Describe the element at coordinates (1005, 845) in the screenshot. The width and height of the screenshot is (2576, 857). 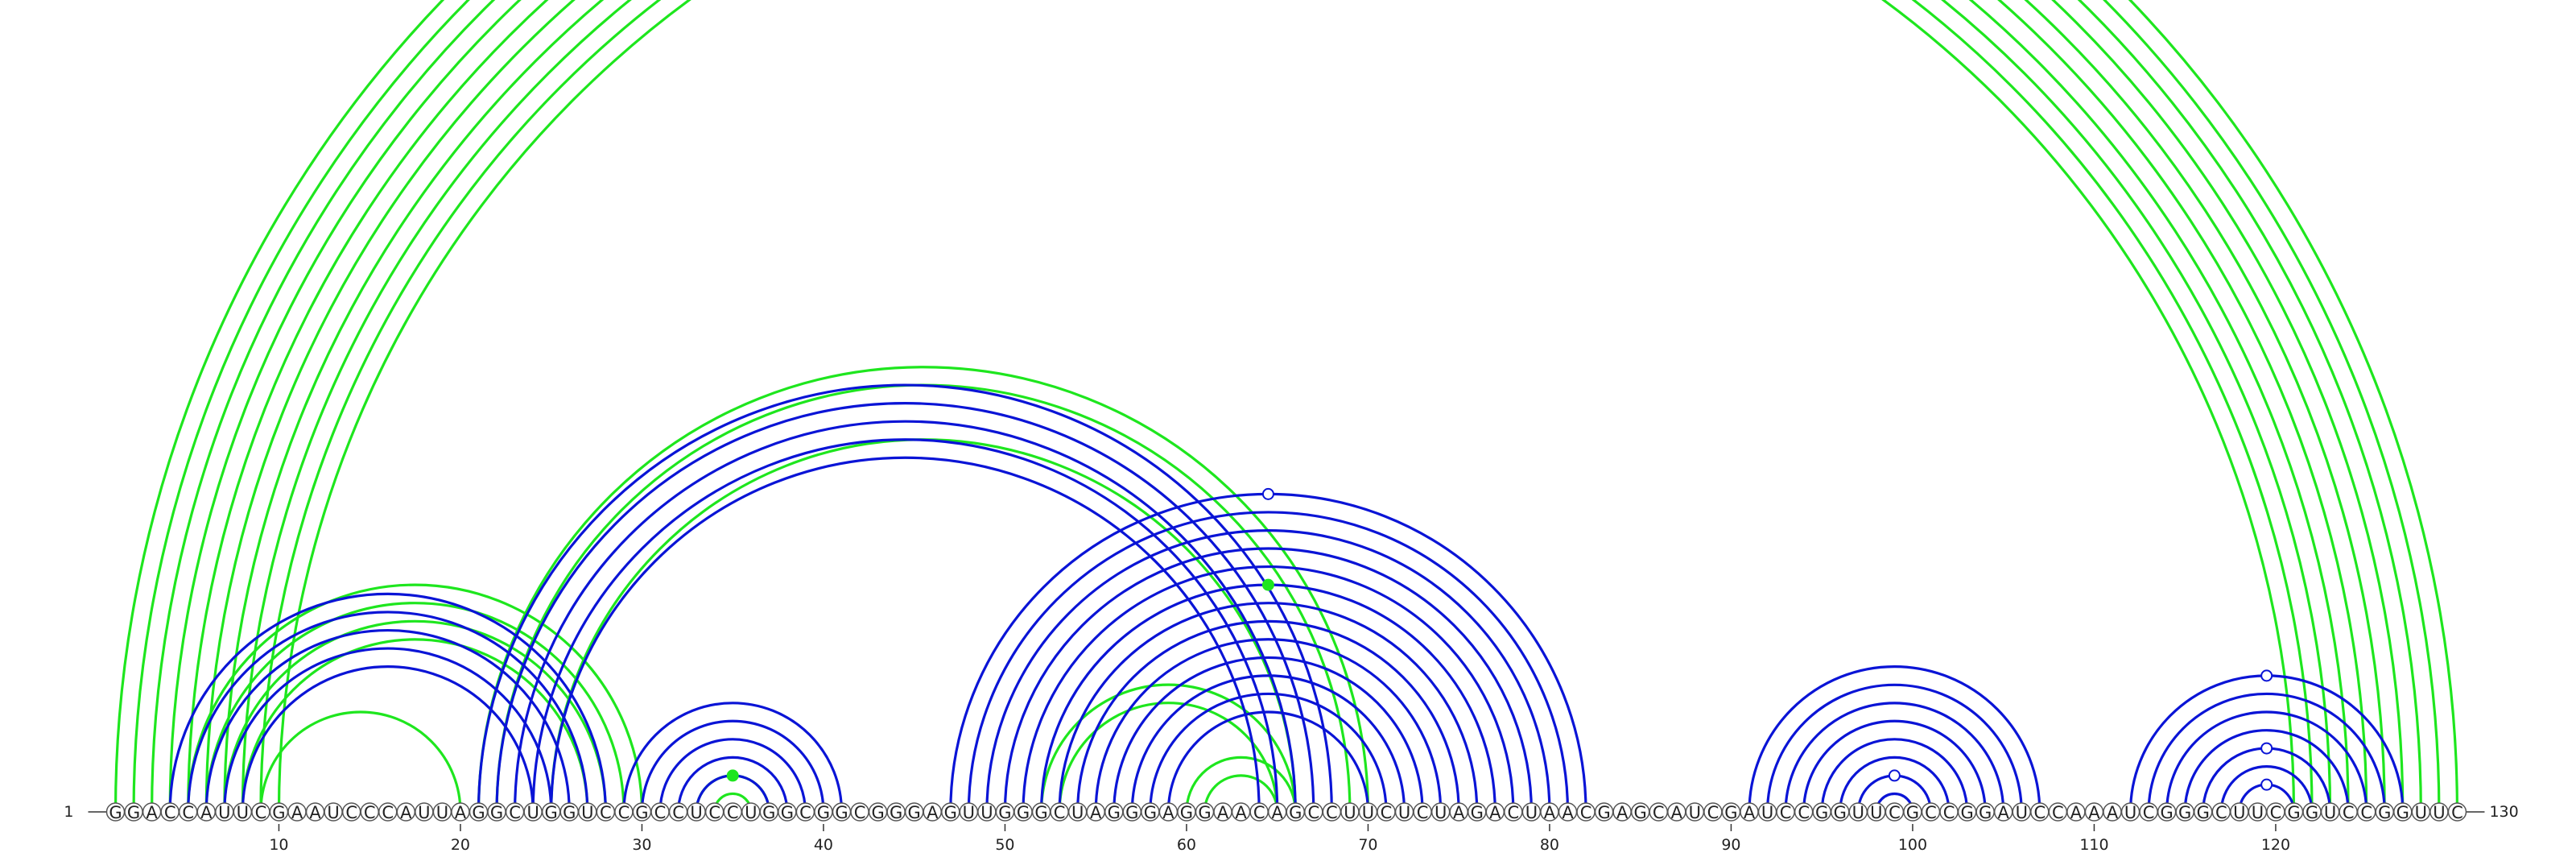
I see `tick-label: 50` at that location.